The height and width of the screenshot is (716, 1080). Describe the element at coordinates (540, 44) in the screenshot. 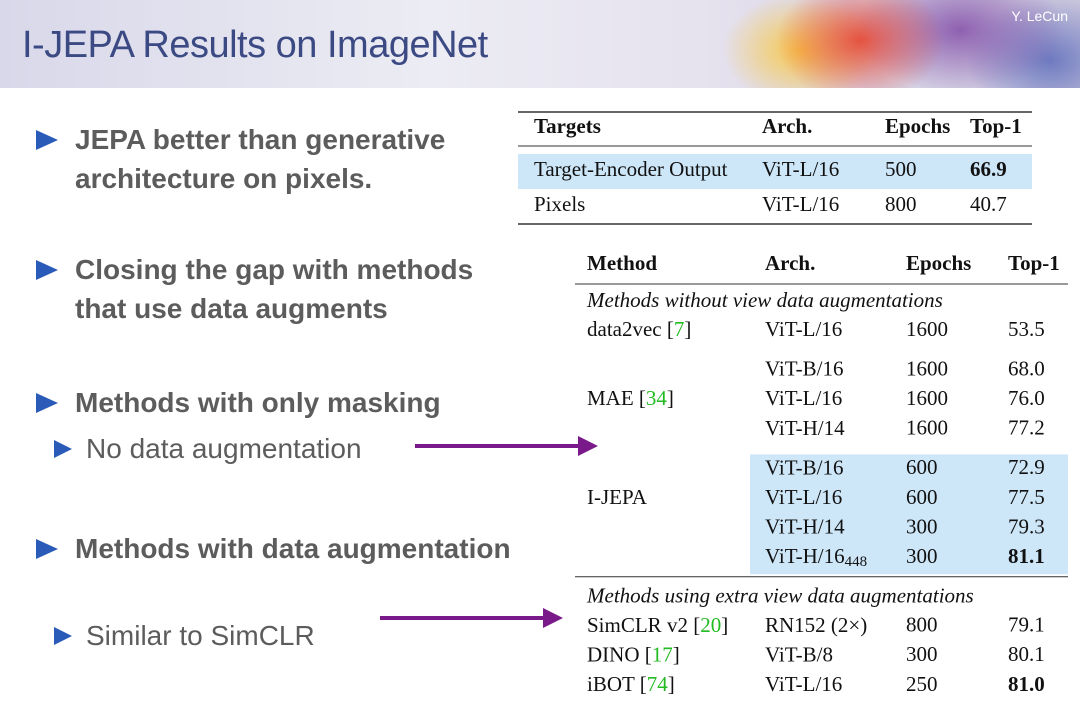

I see `header-band` at that location.